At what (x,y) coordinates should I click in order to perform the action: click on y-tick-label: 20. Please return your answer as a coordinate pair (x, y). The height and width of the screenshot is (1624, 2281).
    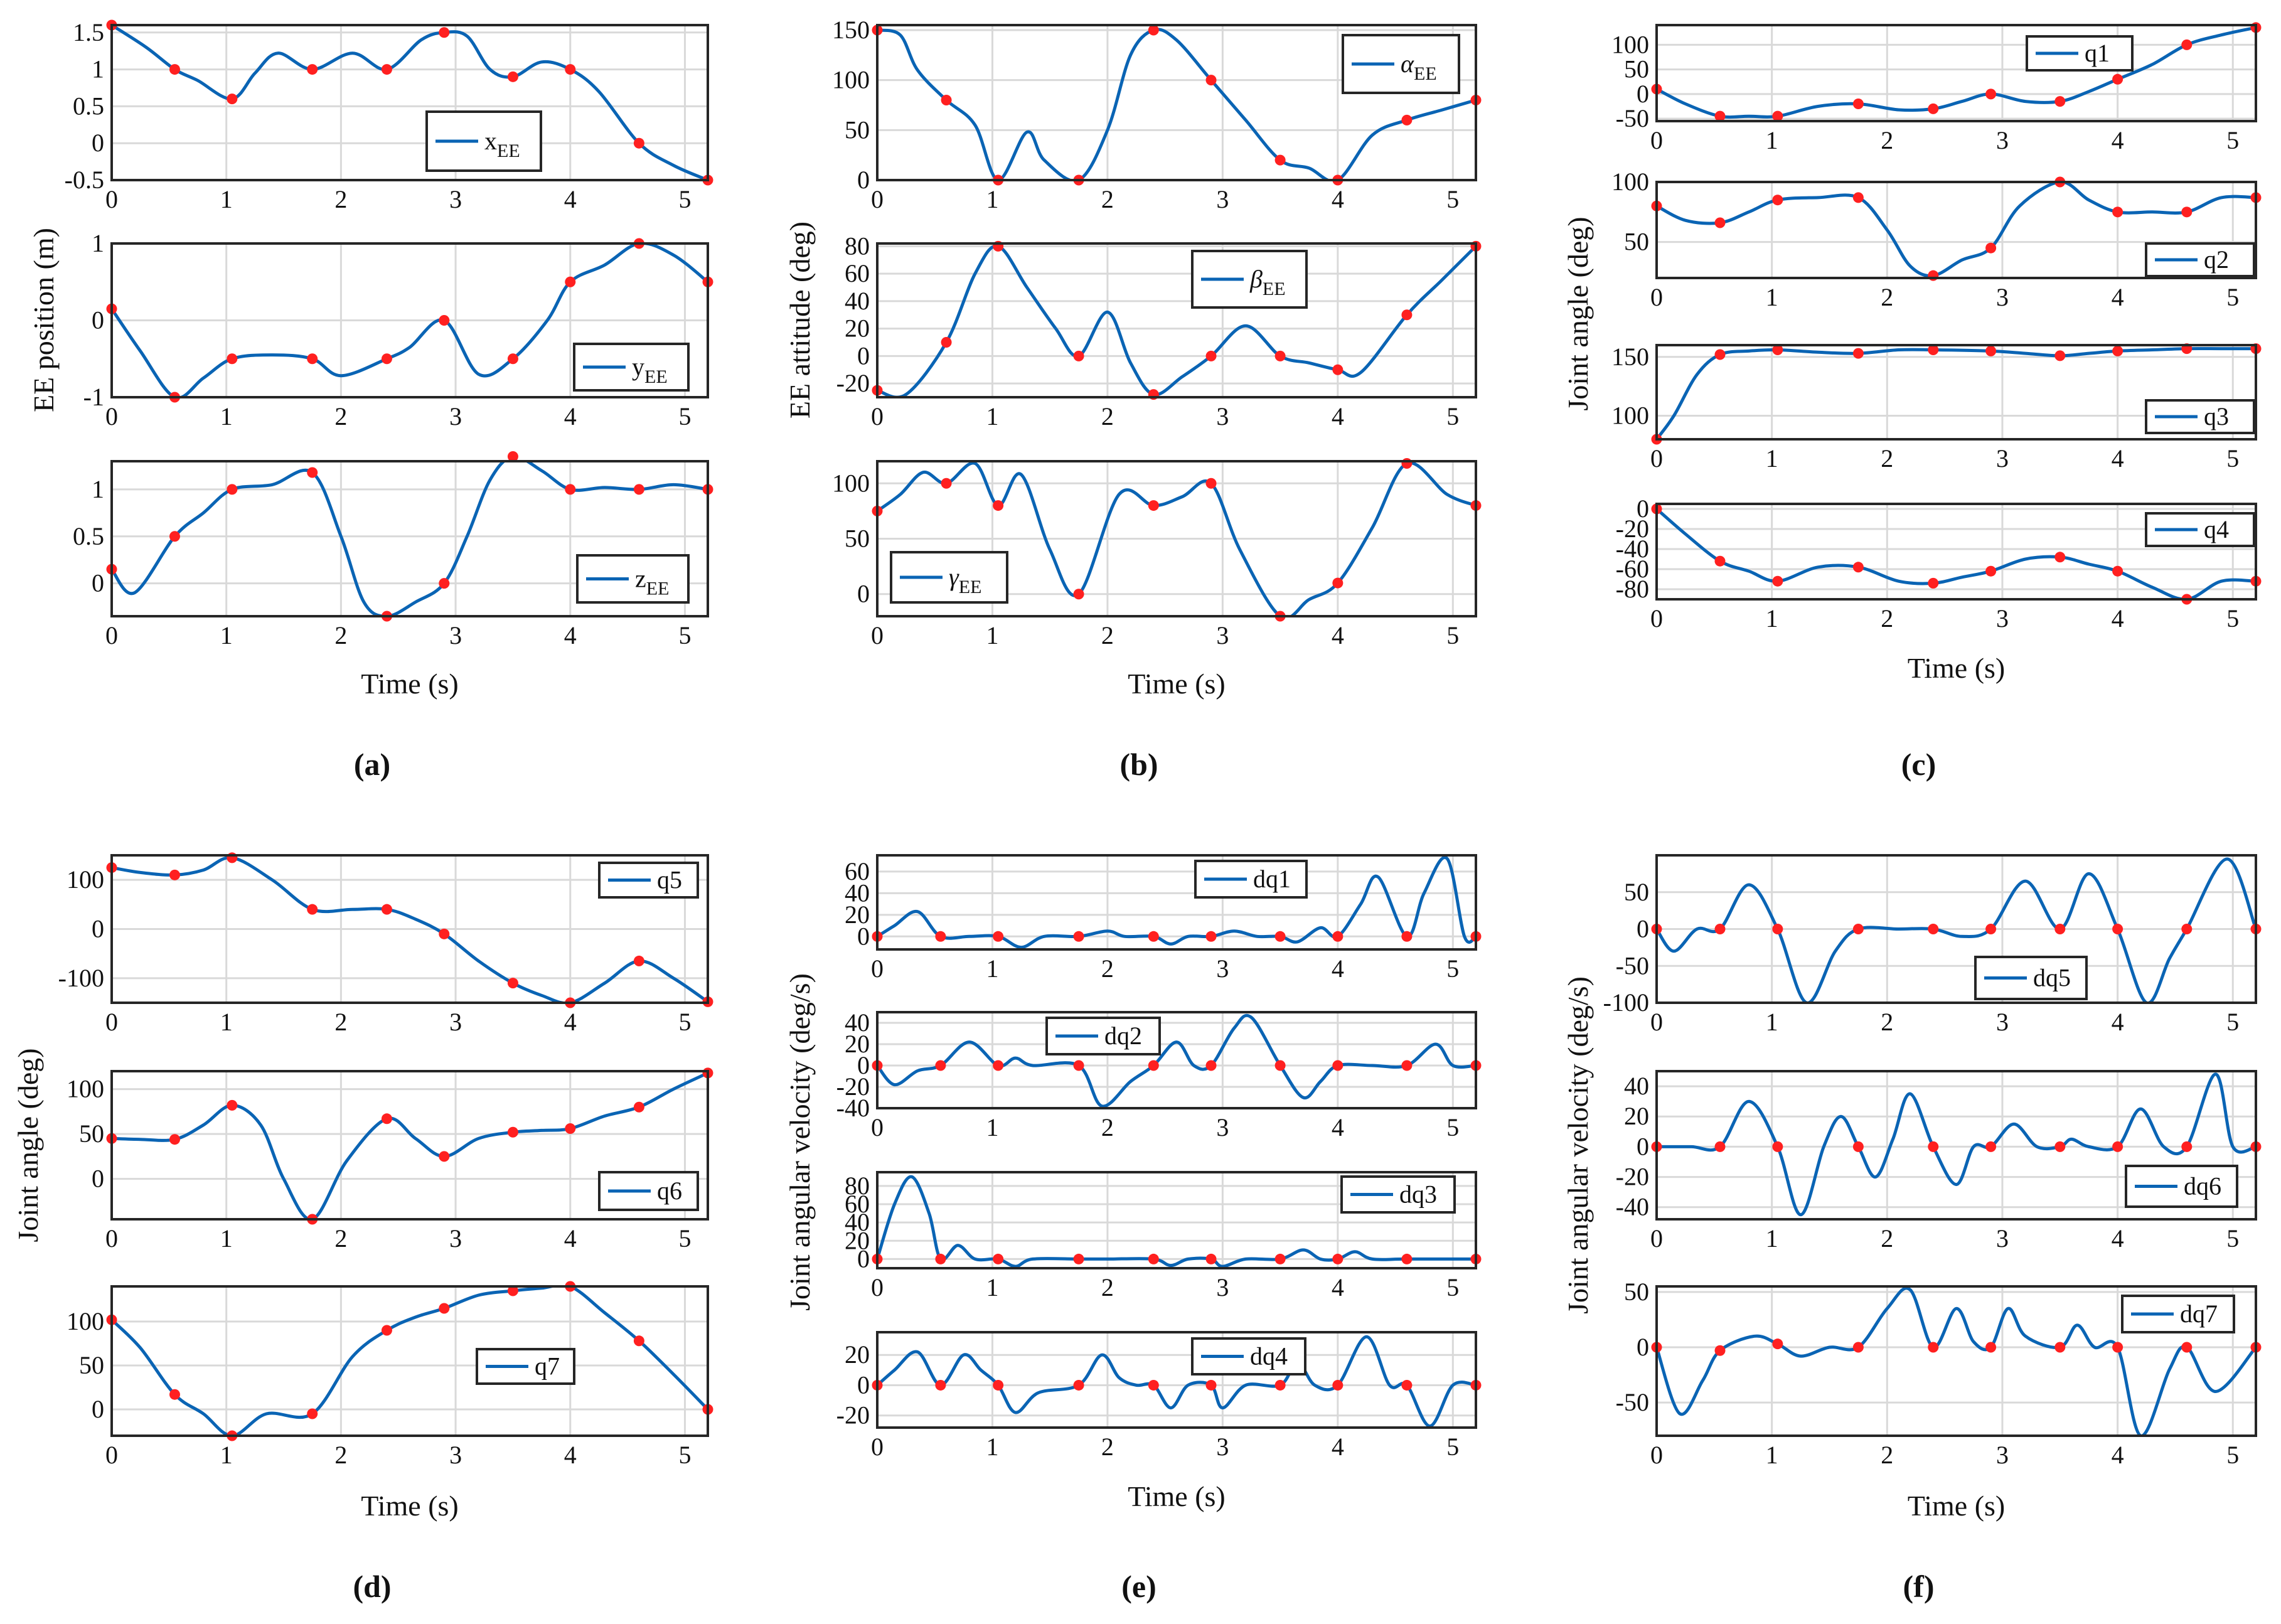
    Looking at the image, I should click on (857, 328).